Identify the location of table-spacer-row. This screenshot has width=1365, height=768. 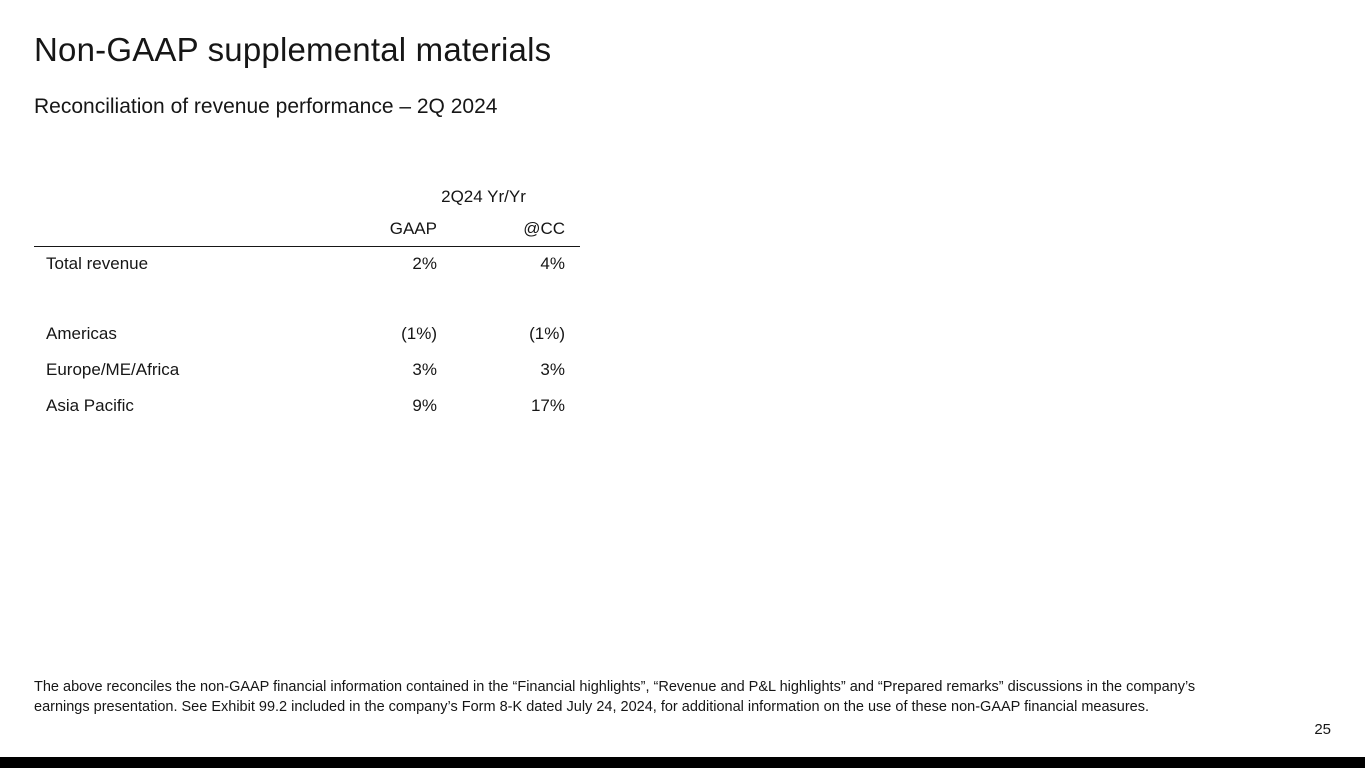
(307, 299).